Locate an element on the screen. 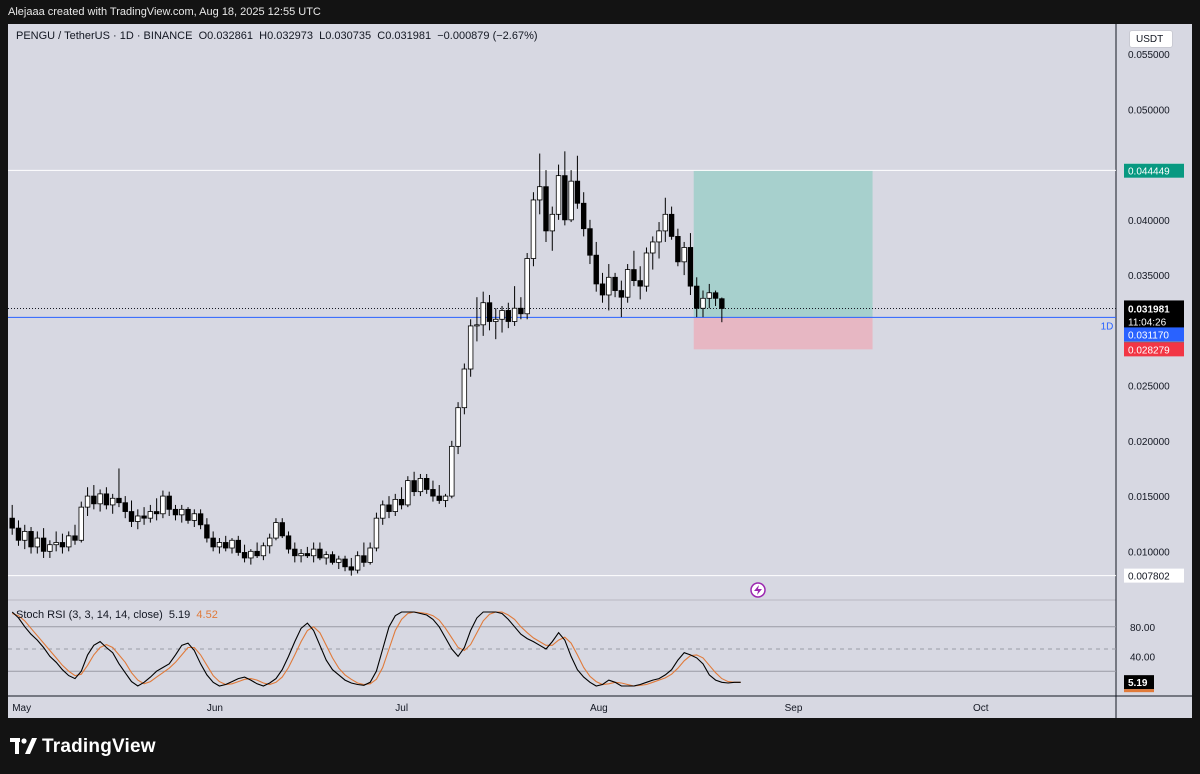  open-label: O is located at coordinates (203, 36).